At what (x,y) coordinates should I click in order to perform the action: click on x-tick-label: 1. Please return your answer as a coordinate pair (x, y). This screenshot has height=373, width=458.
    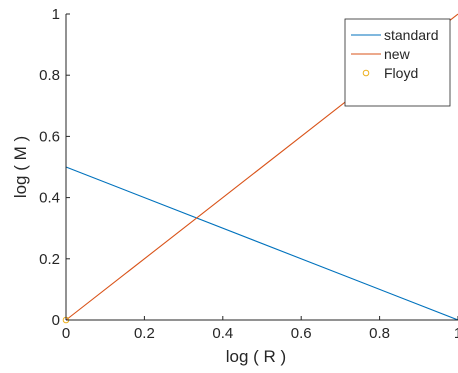
    Looking at the image, I should click on (456, 333).